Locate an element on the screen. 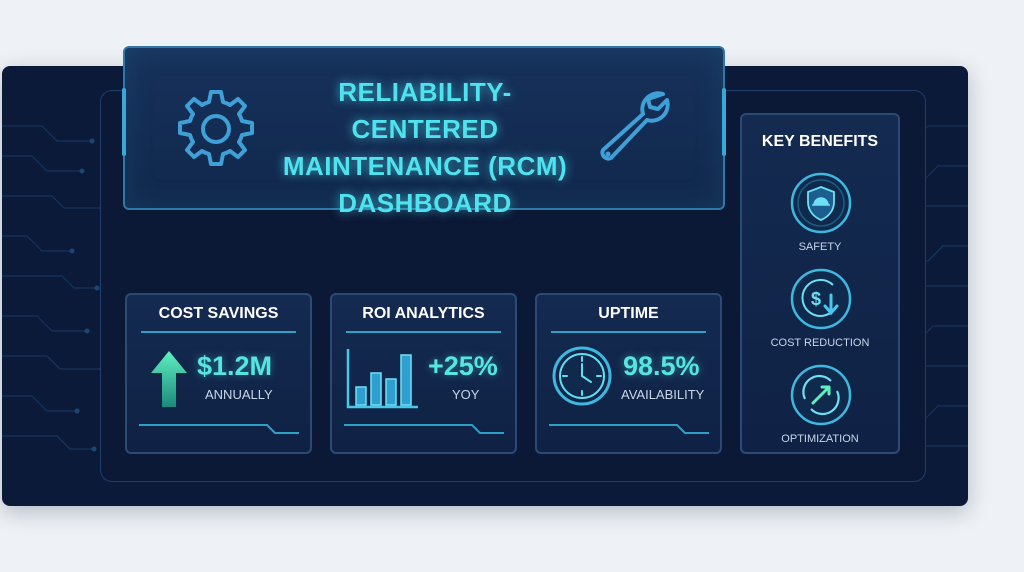 Image resolution: width=1024 pixels, height=572 pixels. cost-savings-sub: ANNUALLY is located at coordinates (239, 394).